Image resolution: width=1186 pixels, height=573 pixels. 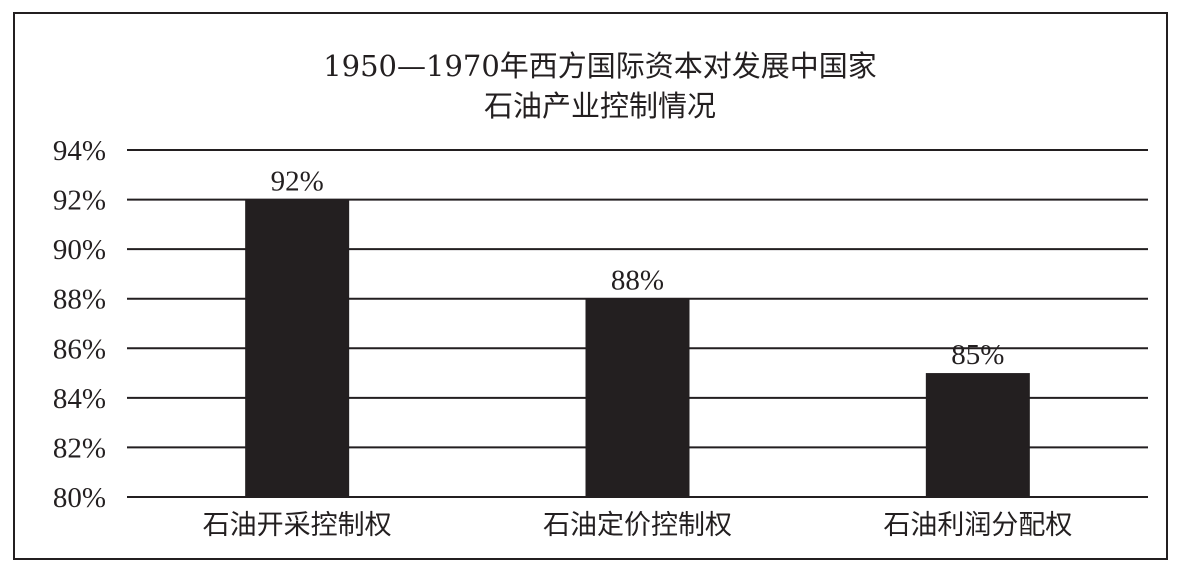 I want to click on y-tick-label: 82%, so click(x=79, y=448).